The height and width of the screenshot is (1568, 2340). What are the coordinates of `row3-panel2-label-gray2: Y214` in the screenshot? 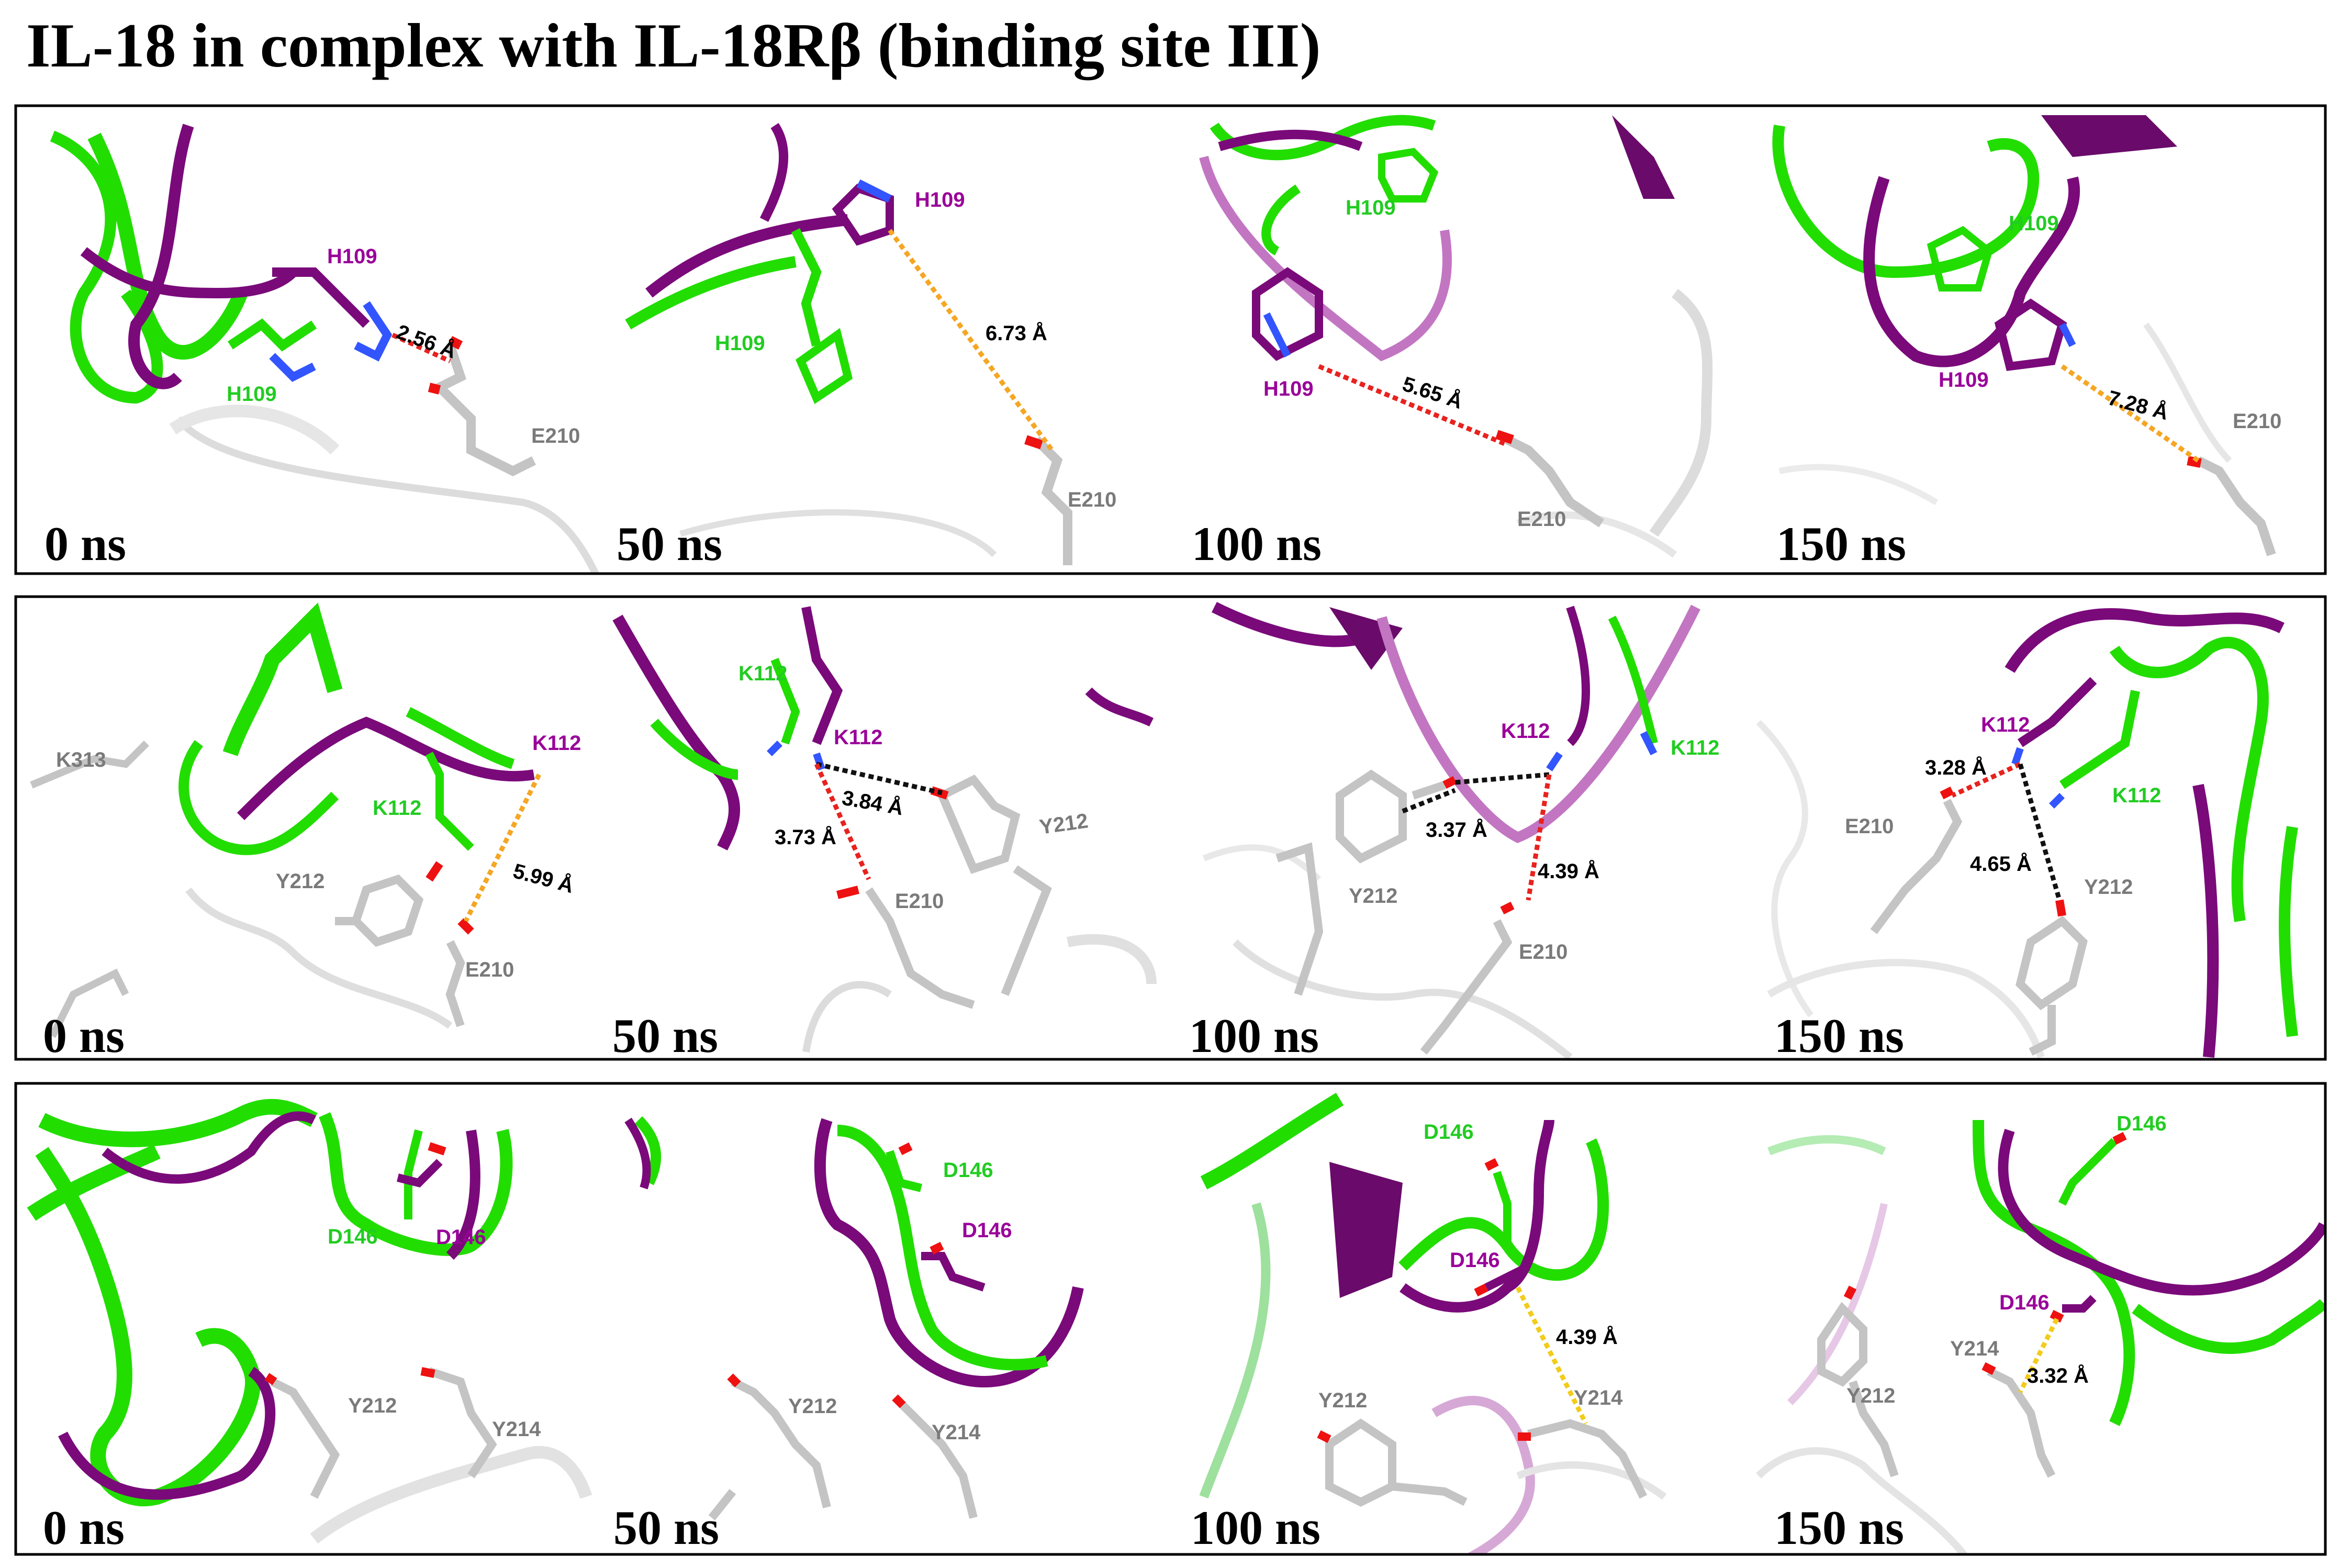 It's located at (957, 1432).